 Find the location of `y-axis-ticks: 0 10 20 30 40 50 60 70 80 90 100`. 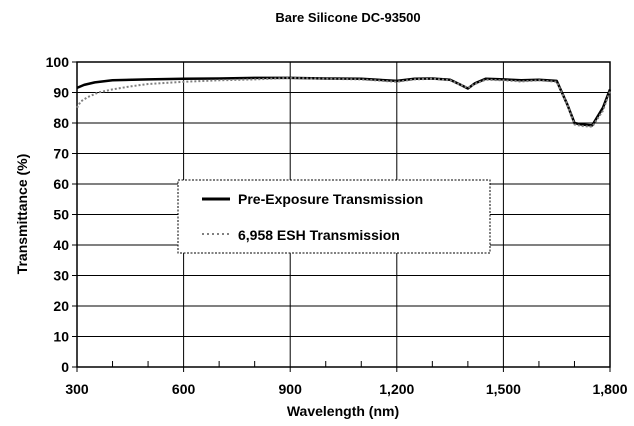

y-axis-ticks: 0 10 20 30 40 50 60 70 80 90 100 is located at coordinates (61, 214).